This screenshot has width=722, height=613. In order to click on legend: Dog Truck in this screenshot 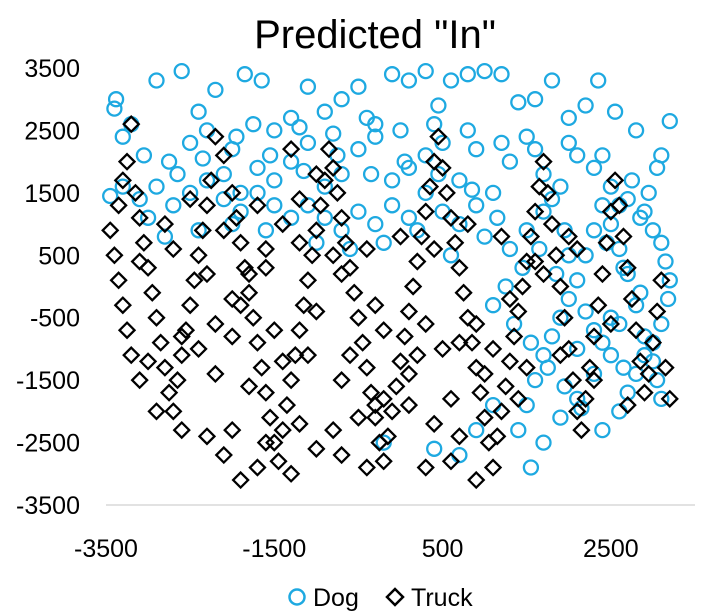, I will do `click(380, 598)`.